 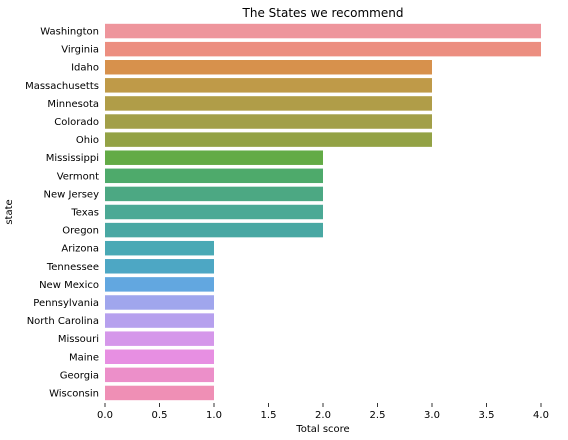 I want to click on y-tick-label: New Jersey, so click(x=72, y=194).